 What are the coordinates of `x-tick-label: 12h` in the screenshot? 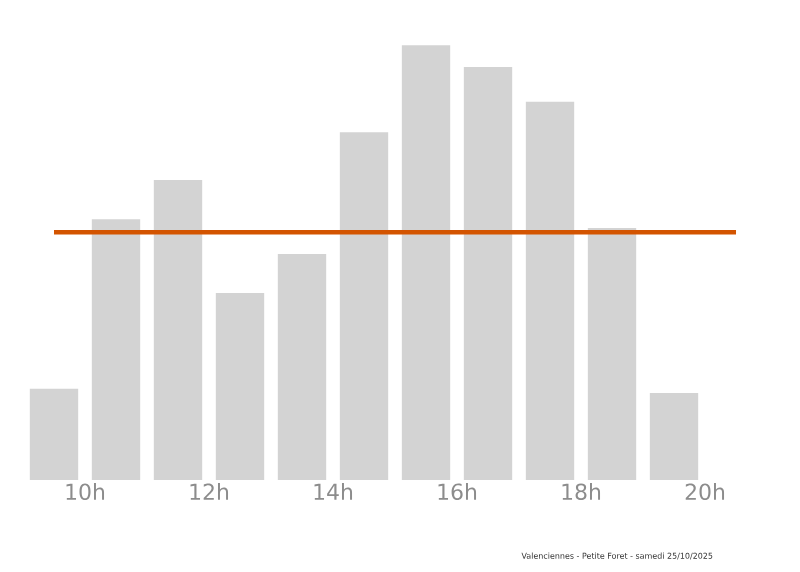 It's located at (209, 491).